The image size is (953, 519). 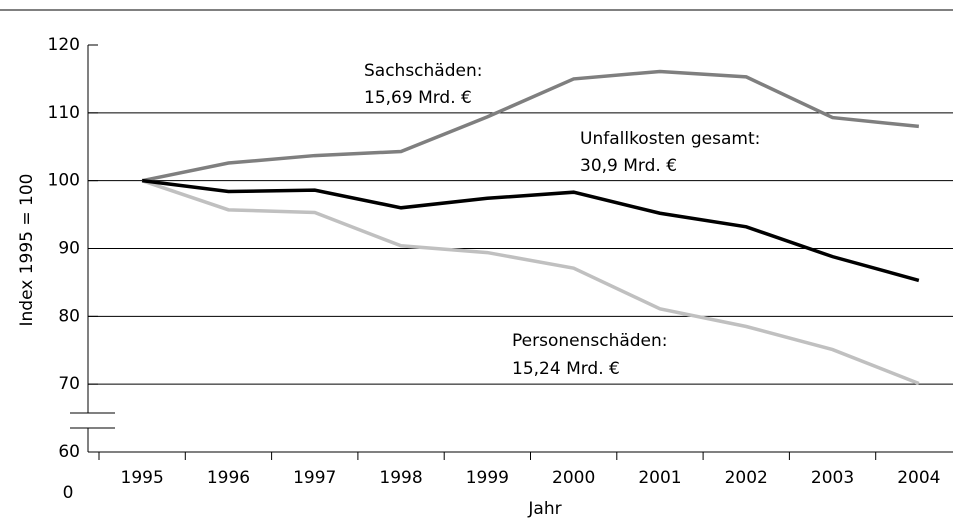 What do you see at coordinates (832, 478) in the screenshot?
I see `x-tick-label: 2003` at bounding box center [832, 478].